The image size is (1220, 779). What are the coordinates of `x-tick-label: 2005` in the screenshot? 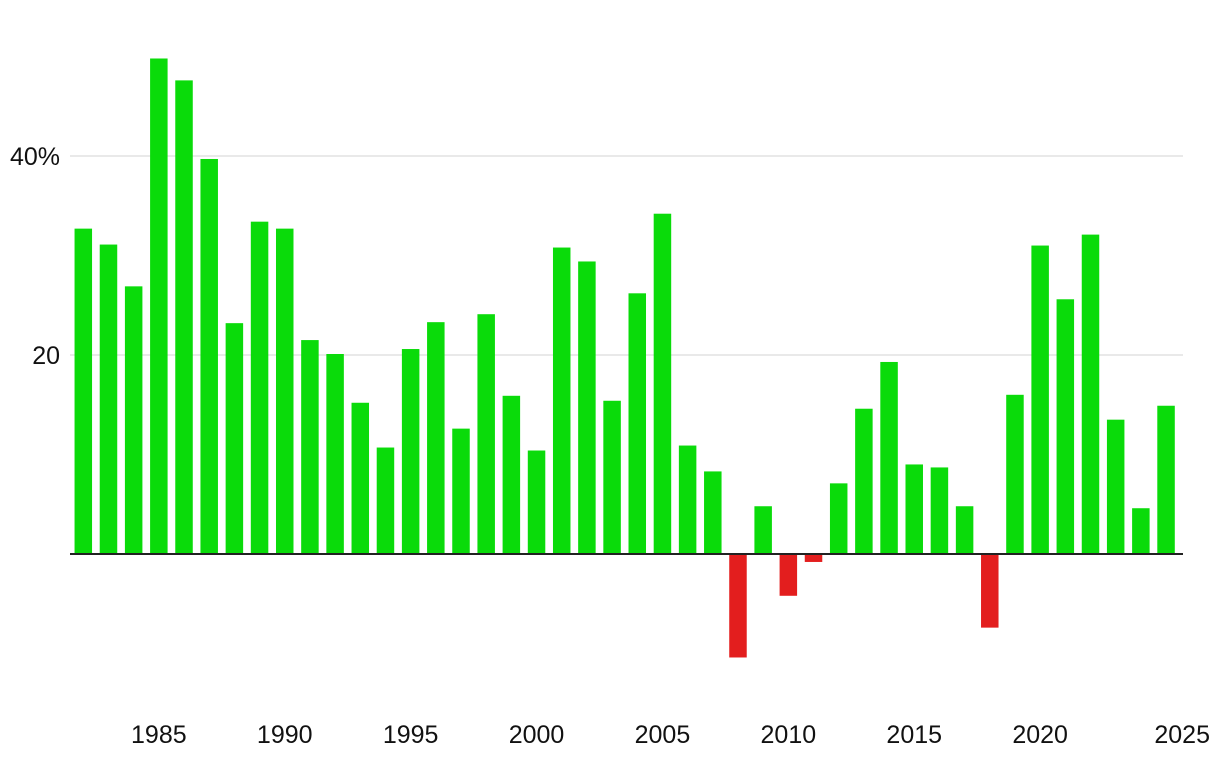 It's located at (663, 735).